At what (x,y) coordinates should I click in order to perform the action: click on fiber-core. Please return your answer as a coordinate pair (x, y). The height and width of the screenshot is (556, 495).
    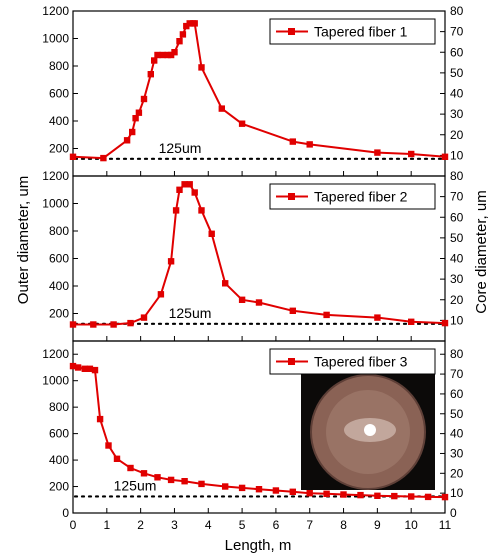
    Looking at the image, I should click on (370, 430).